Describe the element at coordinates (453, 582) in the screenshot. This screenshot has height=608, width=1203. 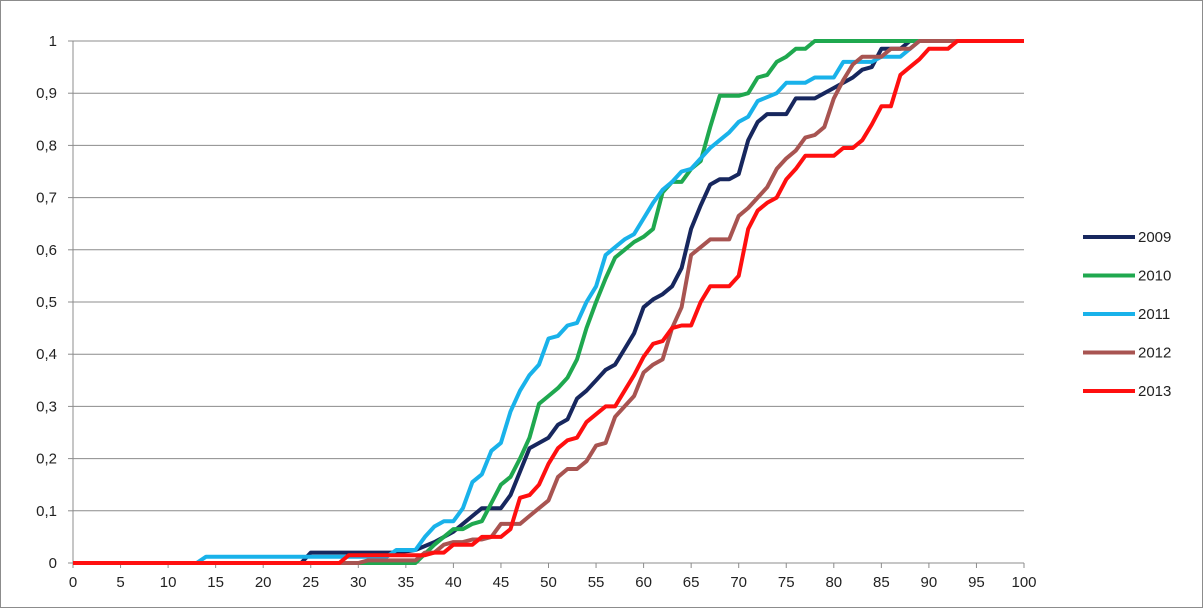
I see `x-tick-label: 40` at that location.